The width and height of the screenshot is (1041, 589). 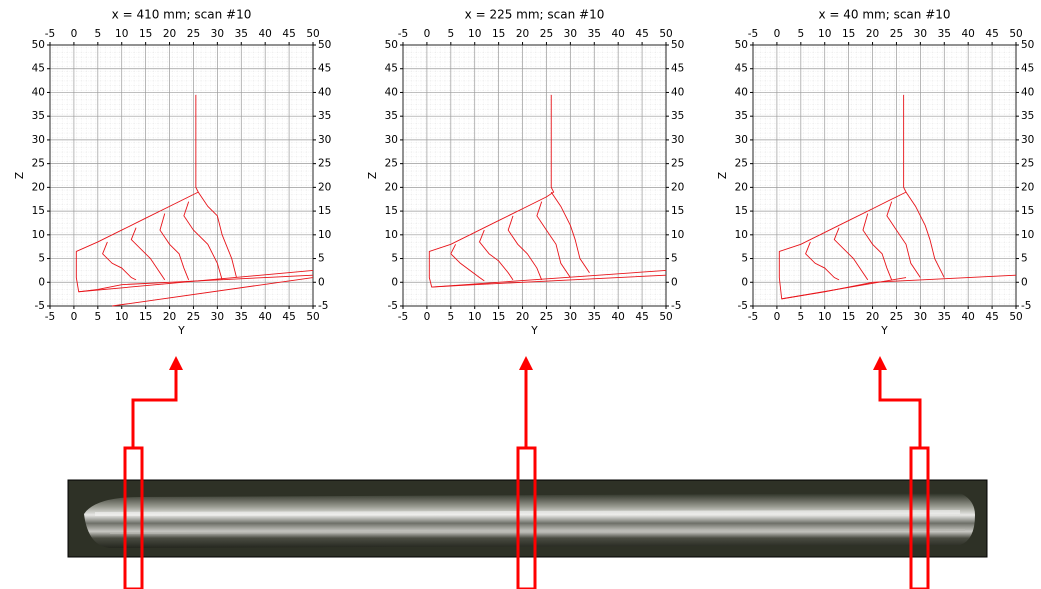 I want to click on y-axis-label: Z, so click(x=723, y=175).